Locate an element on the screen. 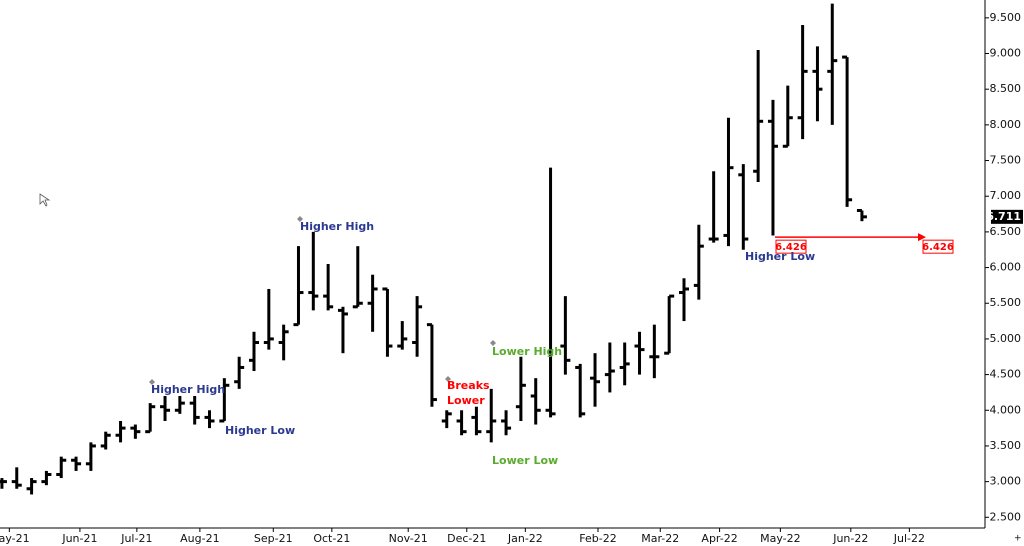 The width and height of the screenshot is (1024, 546). axis-corner: + is located at coordinates (1018, 539).